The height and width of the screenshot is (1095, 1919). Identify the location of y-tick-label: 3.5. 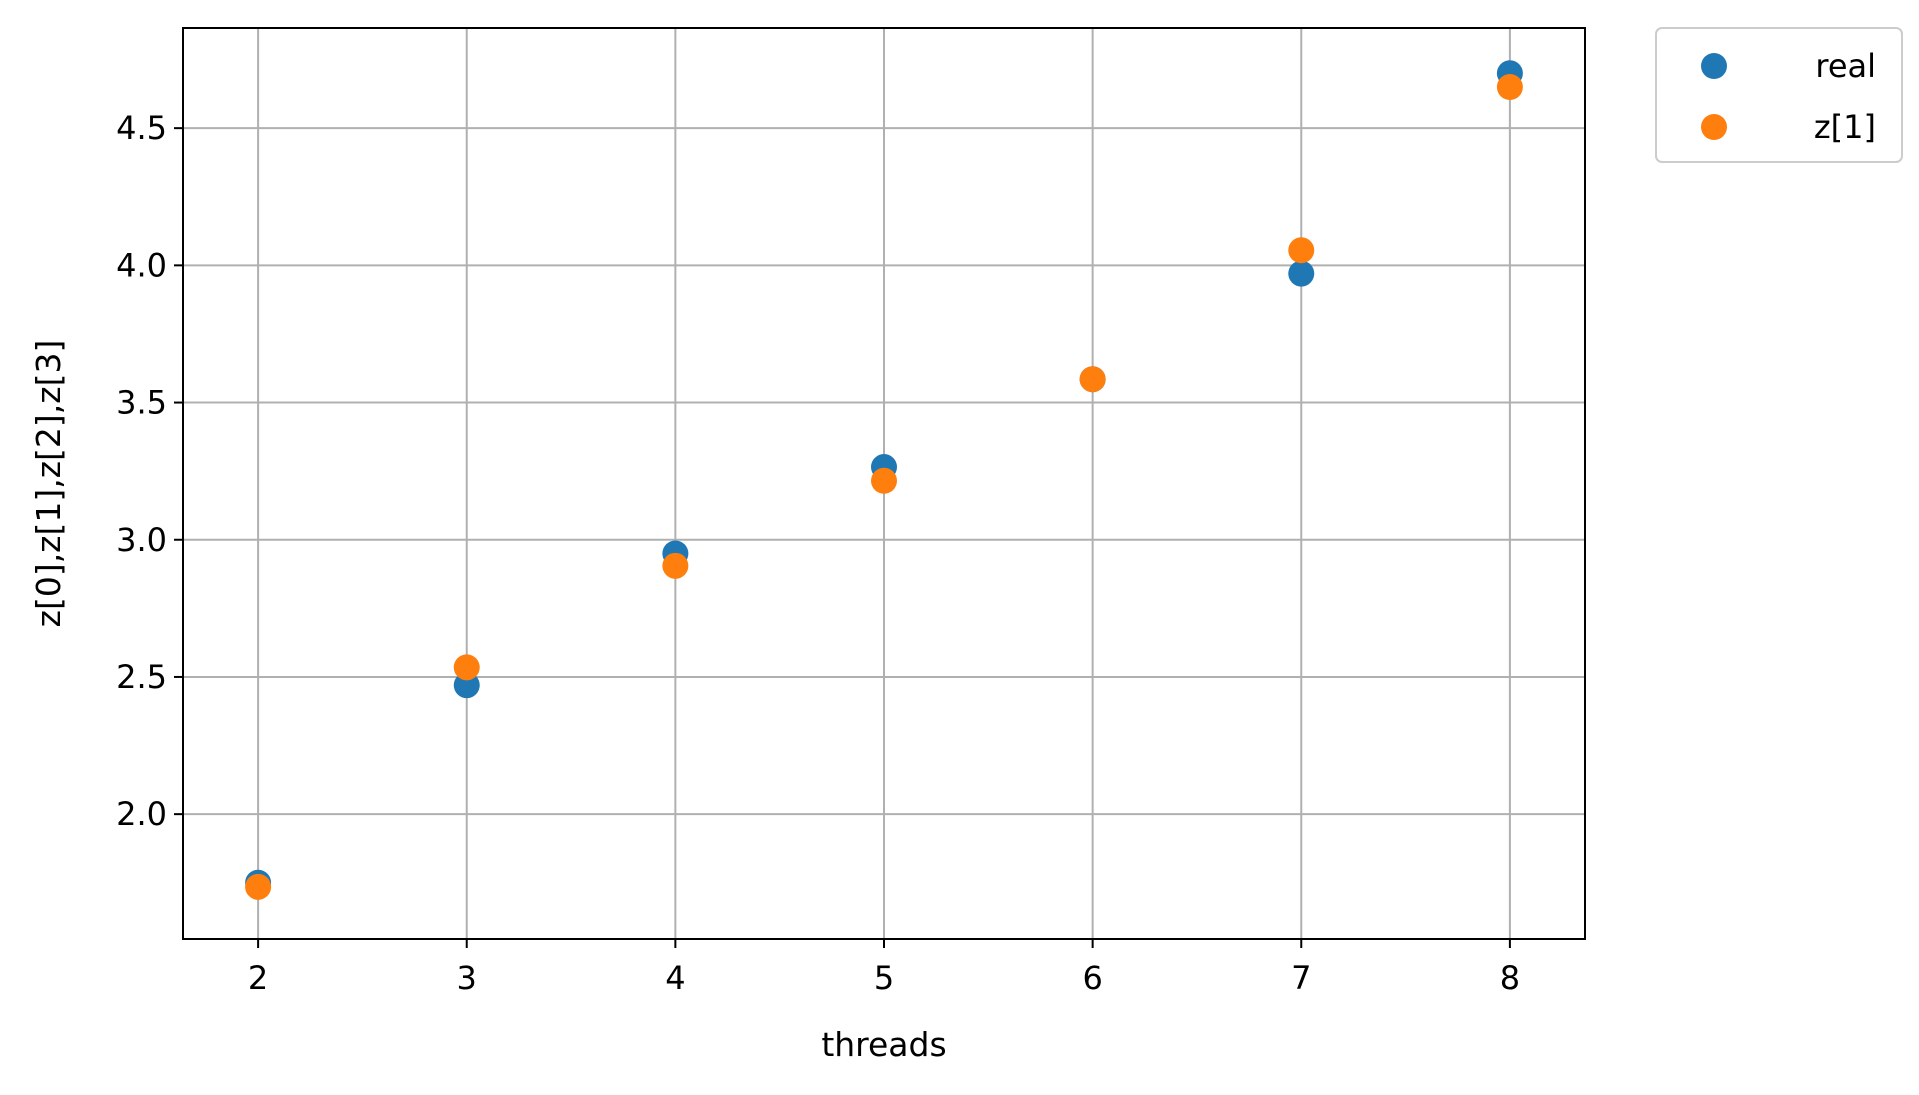
(141, 403).